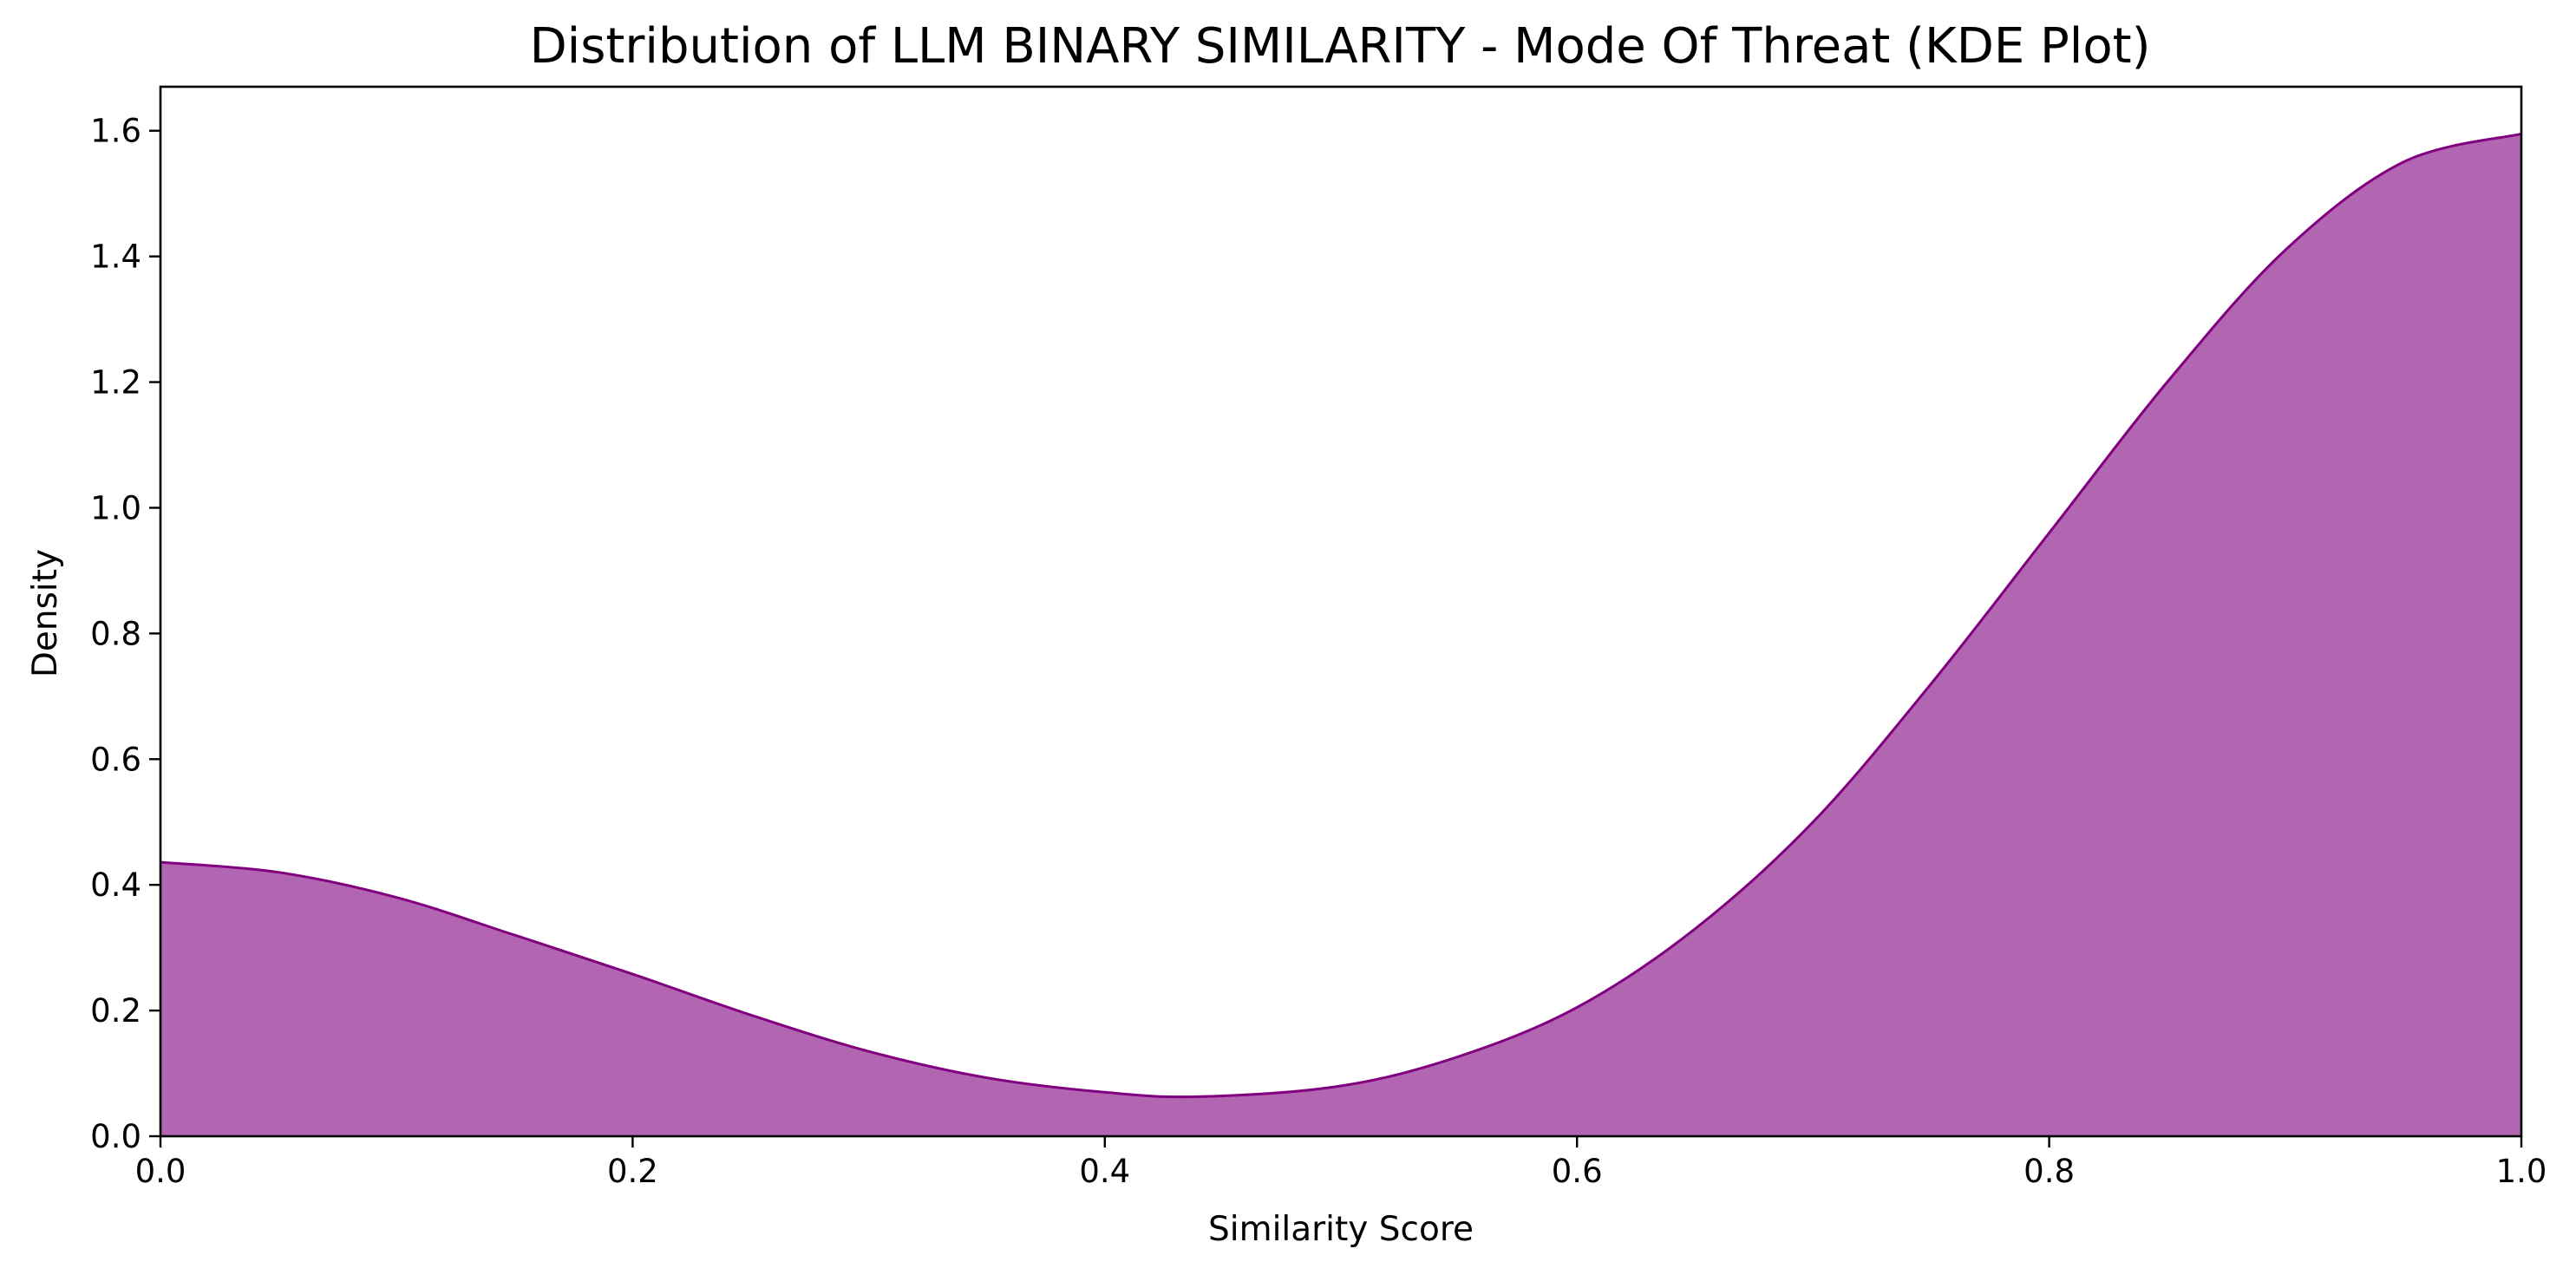  What do you see at coordinates (2049, 1171) in the screenshot?
I see `x-tick-label: 0.8` at bounding box center [2049, 1171].